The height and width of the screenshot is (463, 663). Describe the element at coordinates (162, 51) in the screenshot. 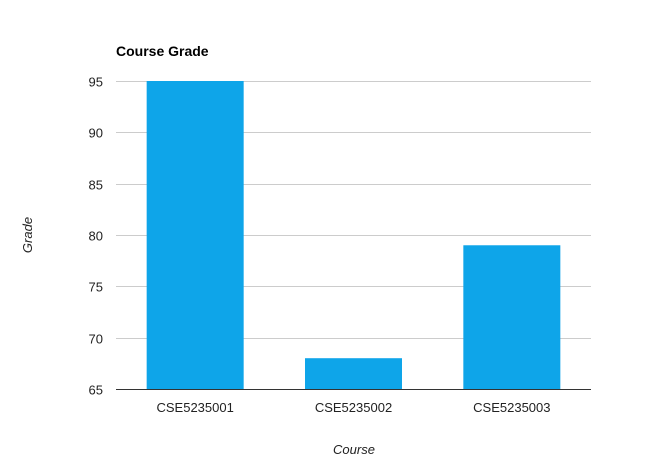

I see `chart-title: Course Grade` at that location.